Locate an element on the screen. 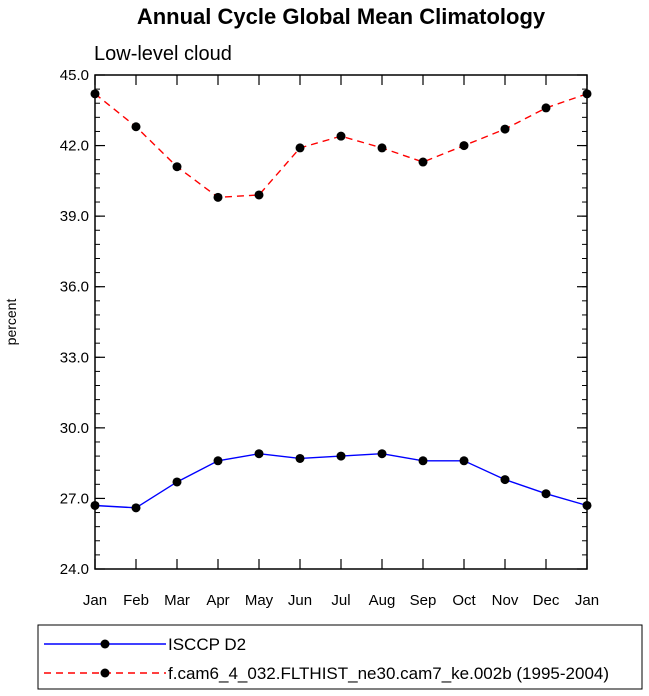  x-tick-label: Nov is located at coordinates (505, 600).